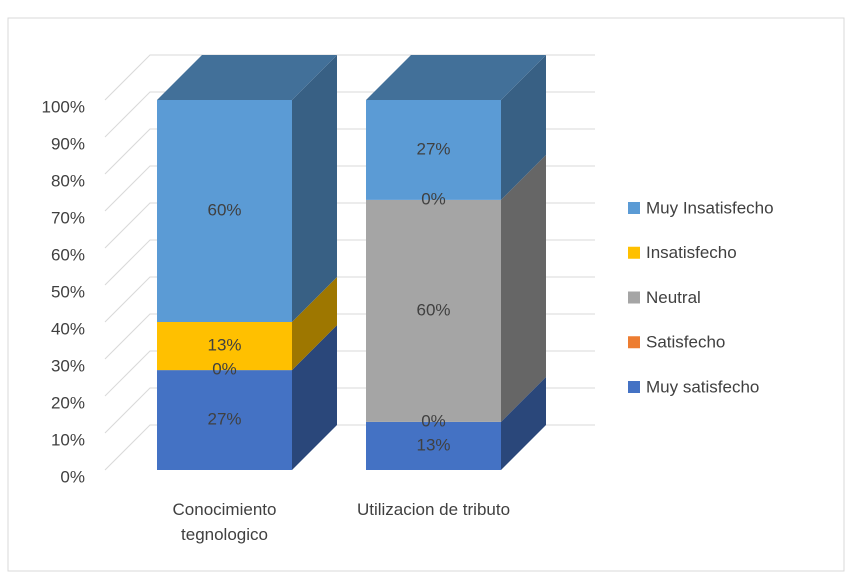 Image resolution: width=845 pixels, height=572 pixels. What do you see at coordinates (72, 476) in the screenshot?
I see `y-tick-label: 0%` at bounding box center [72, 476].